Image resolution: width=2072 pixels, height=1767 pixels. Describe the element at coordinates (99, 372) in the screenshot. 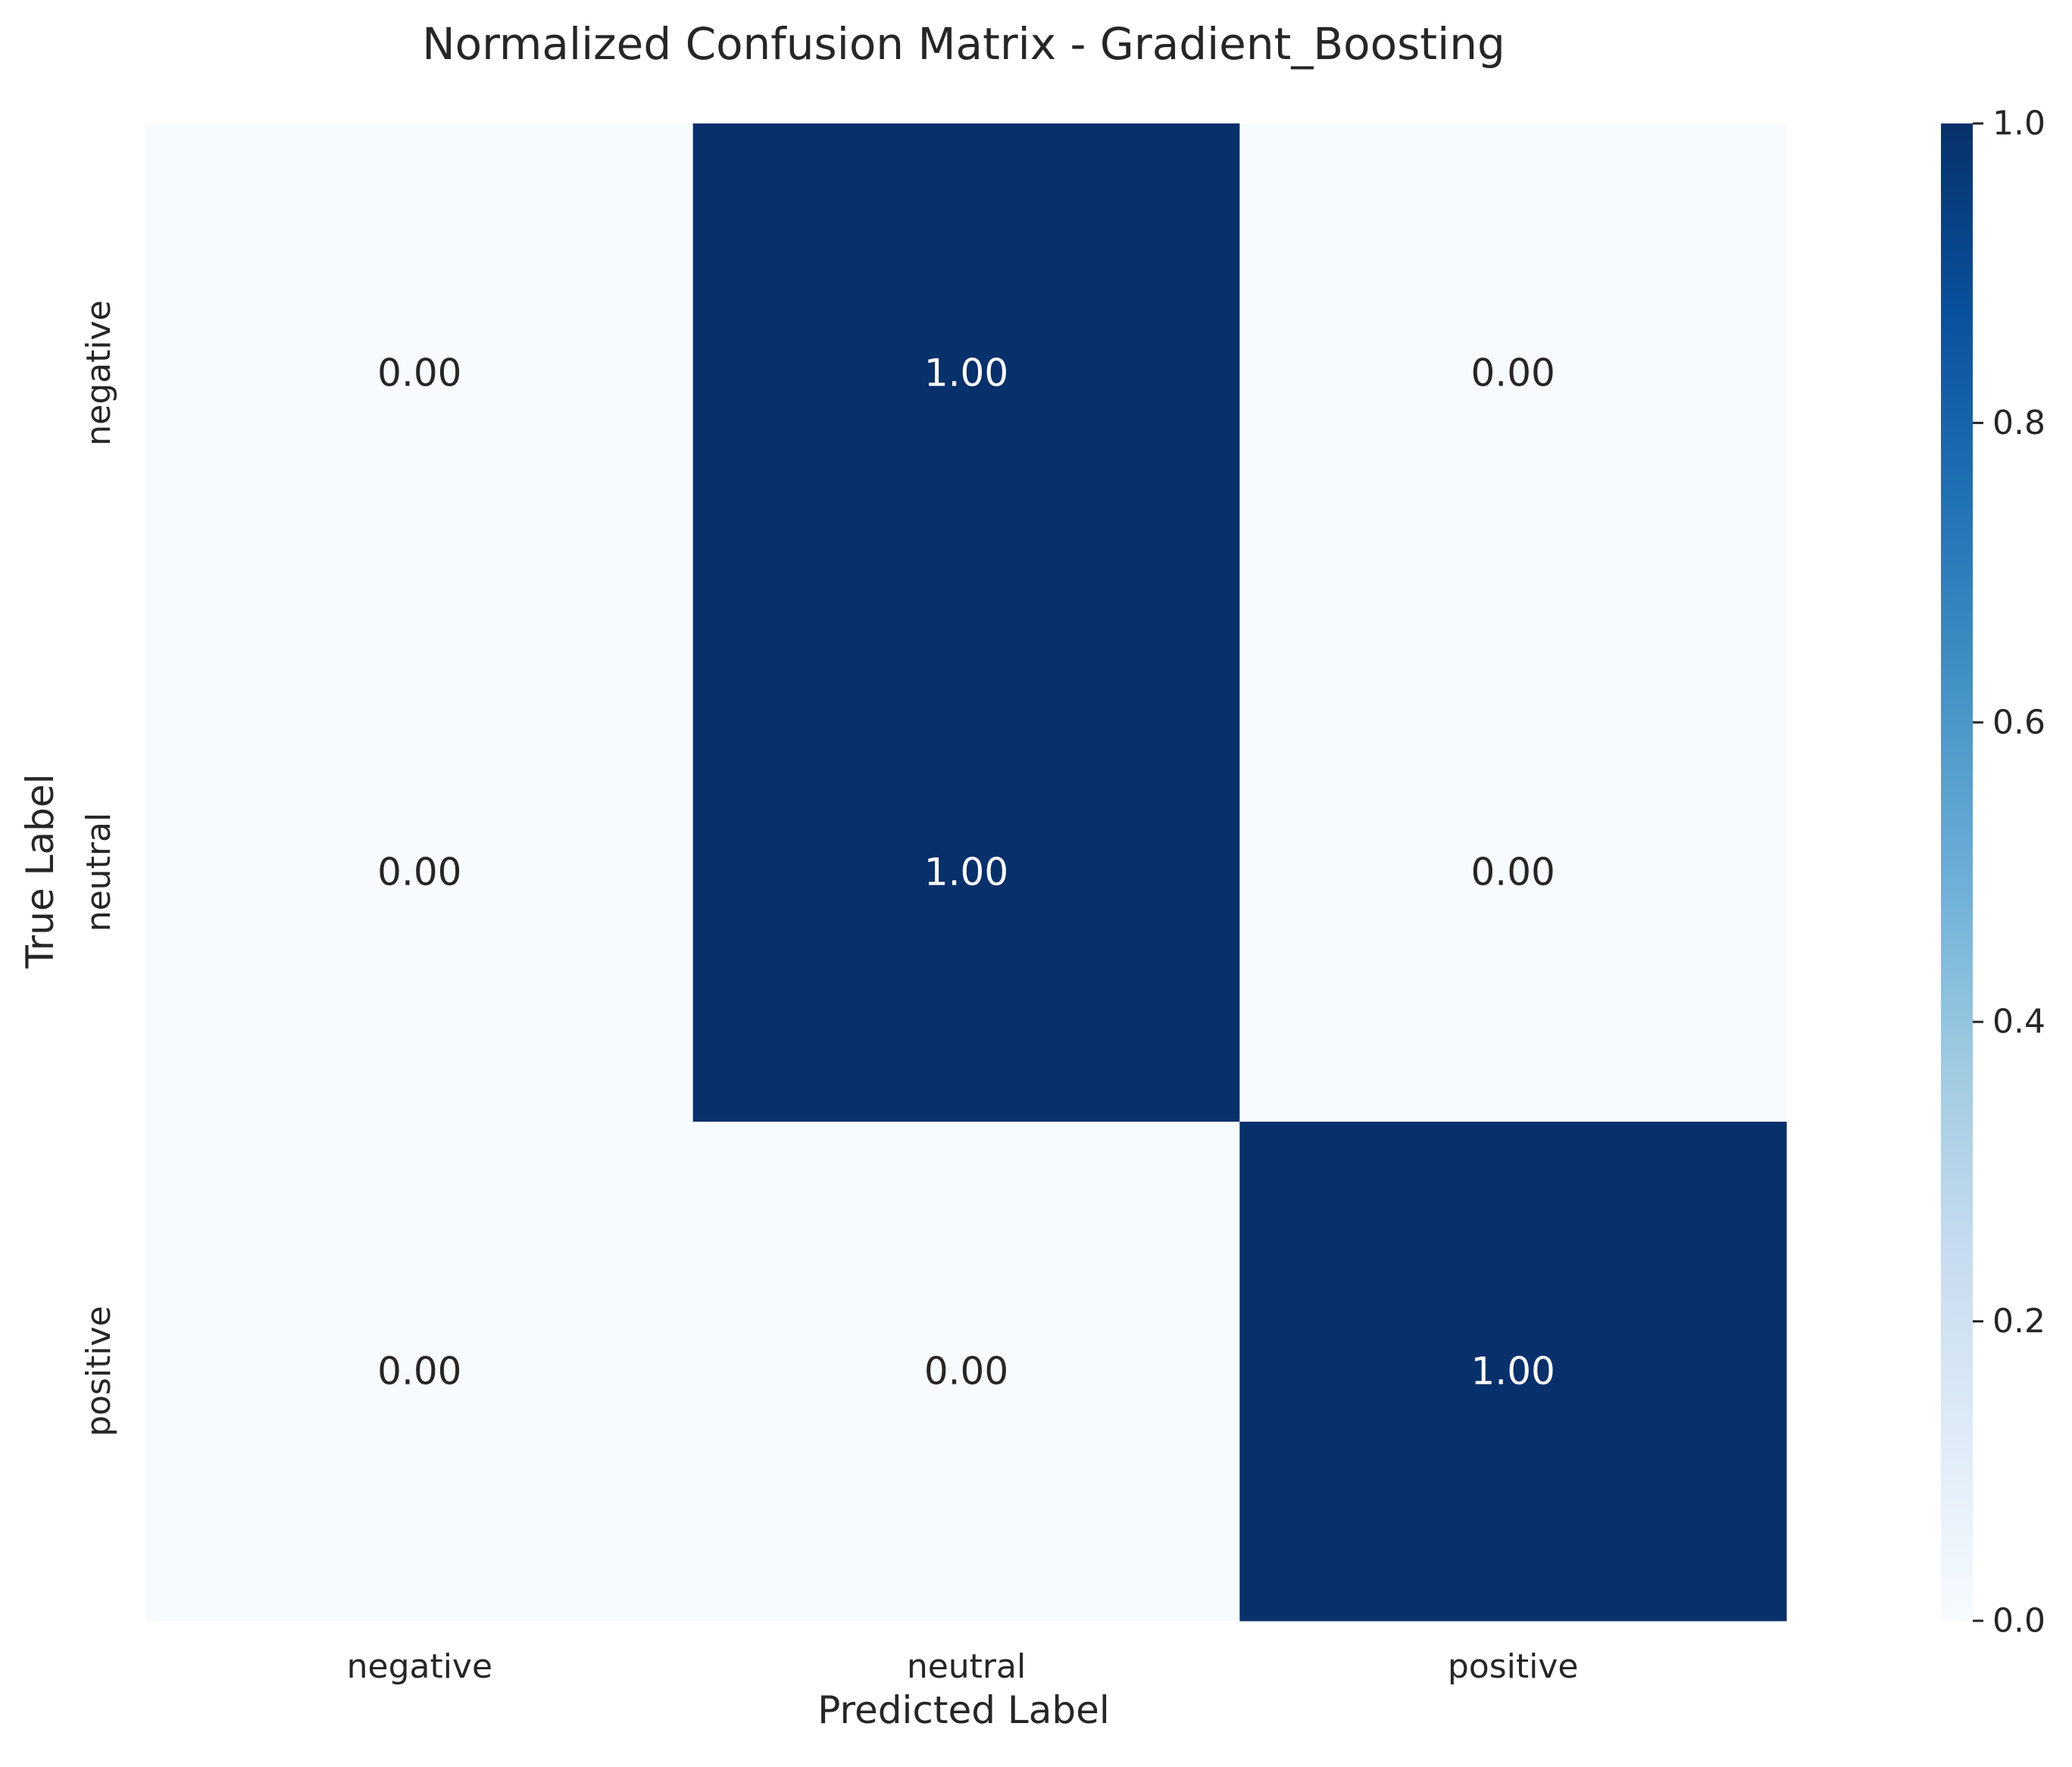

I see `y-tick-label-negative: negative` at that location.